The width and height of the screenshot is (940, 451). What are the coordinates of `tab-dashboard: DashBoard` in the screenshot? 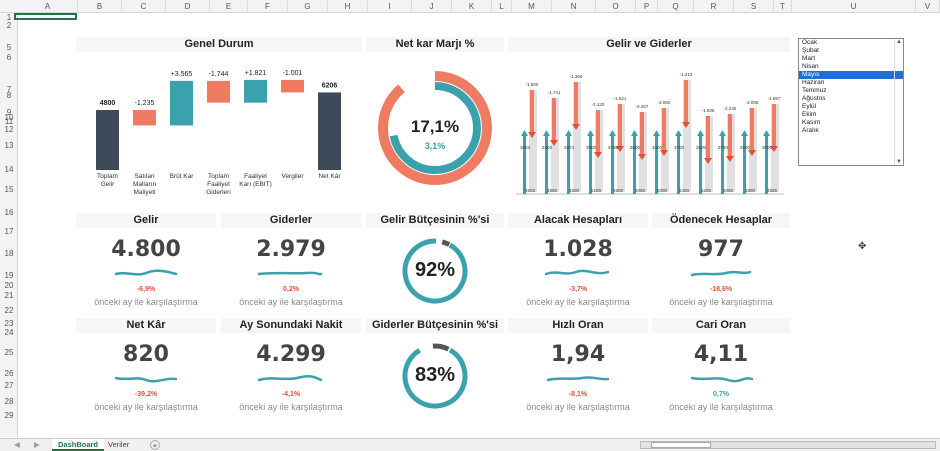 It's located at (78, 445).